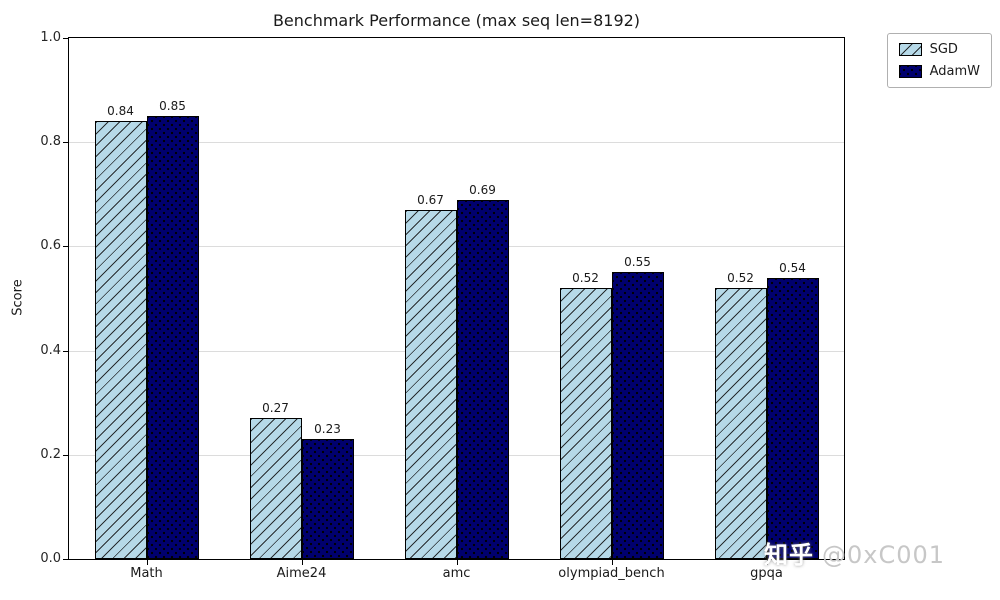 The height and width of the screenshot is (600, 1000). I want to click on bar-adamw-gpqa, so click(792, 418).